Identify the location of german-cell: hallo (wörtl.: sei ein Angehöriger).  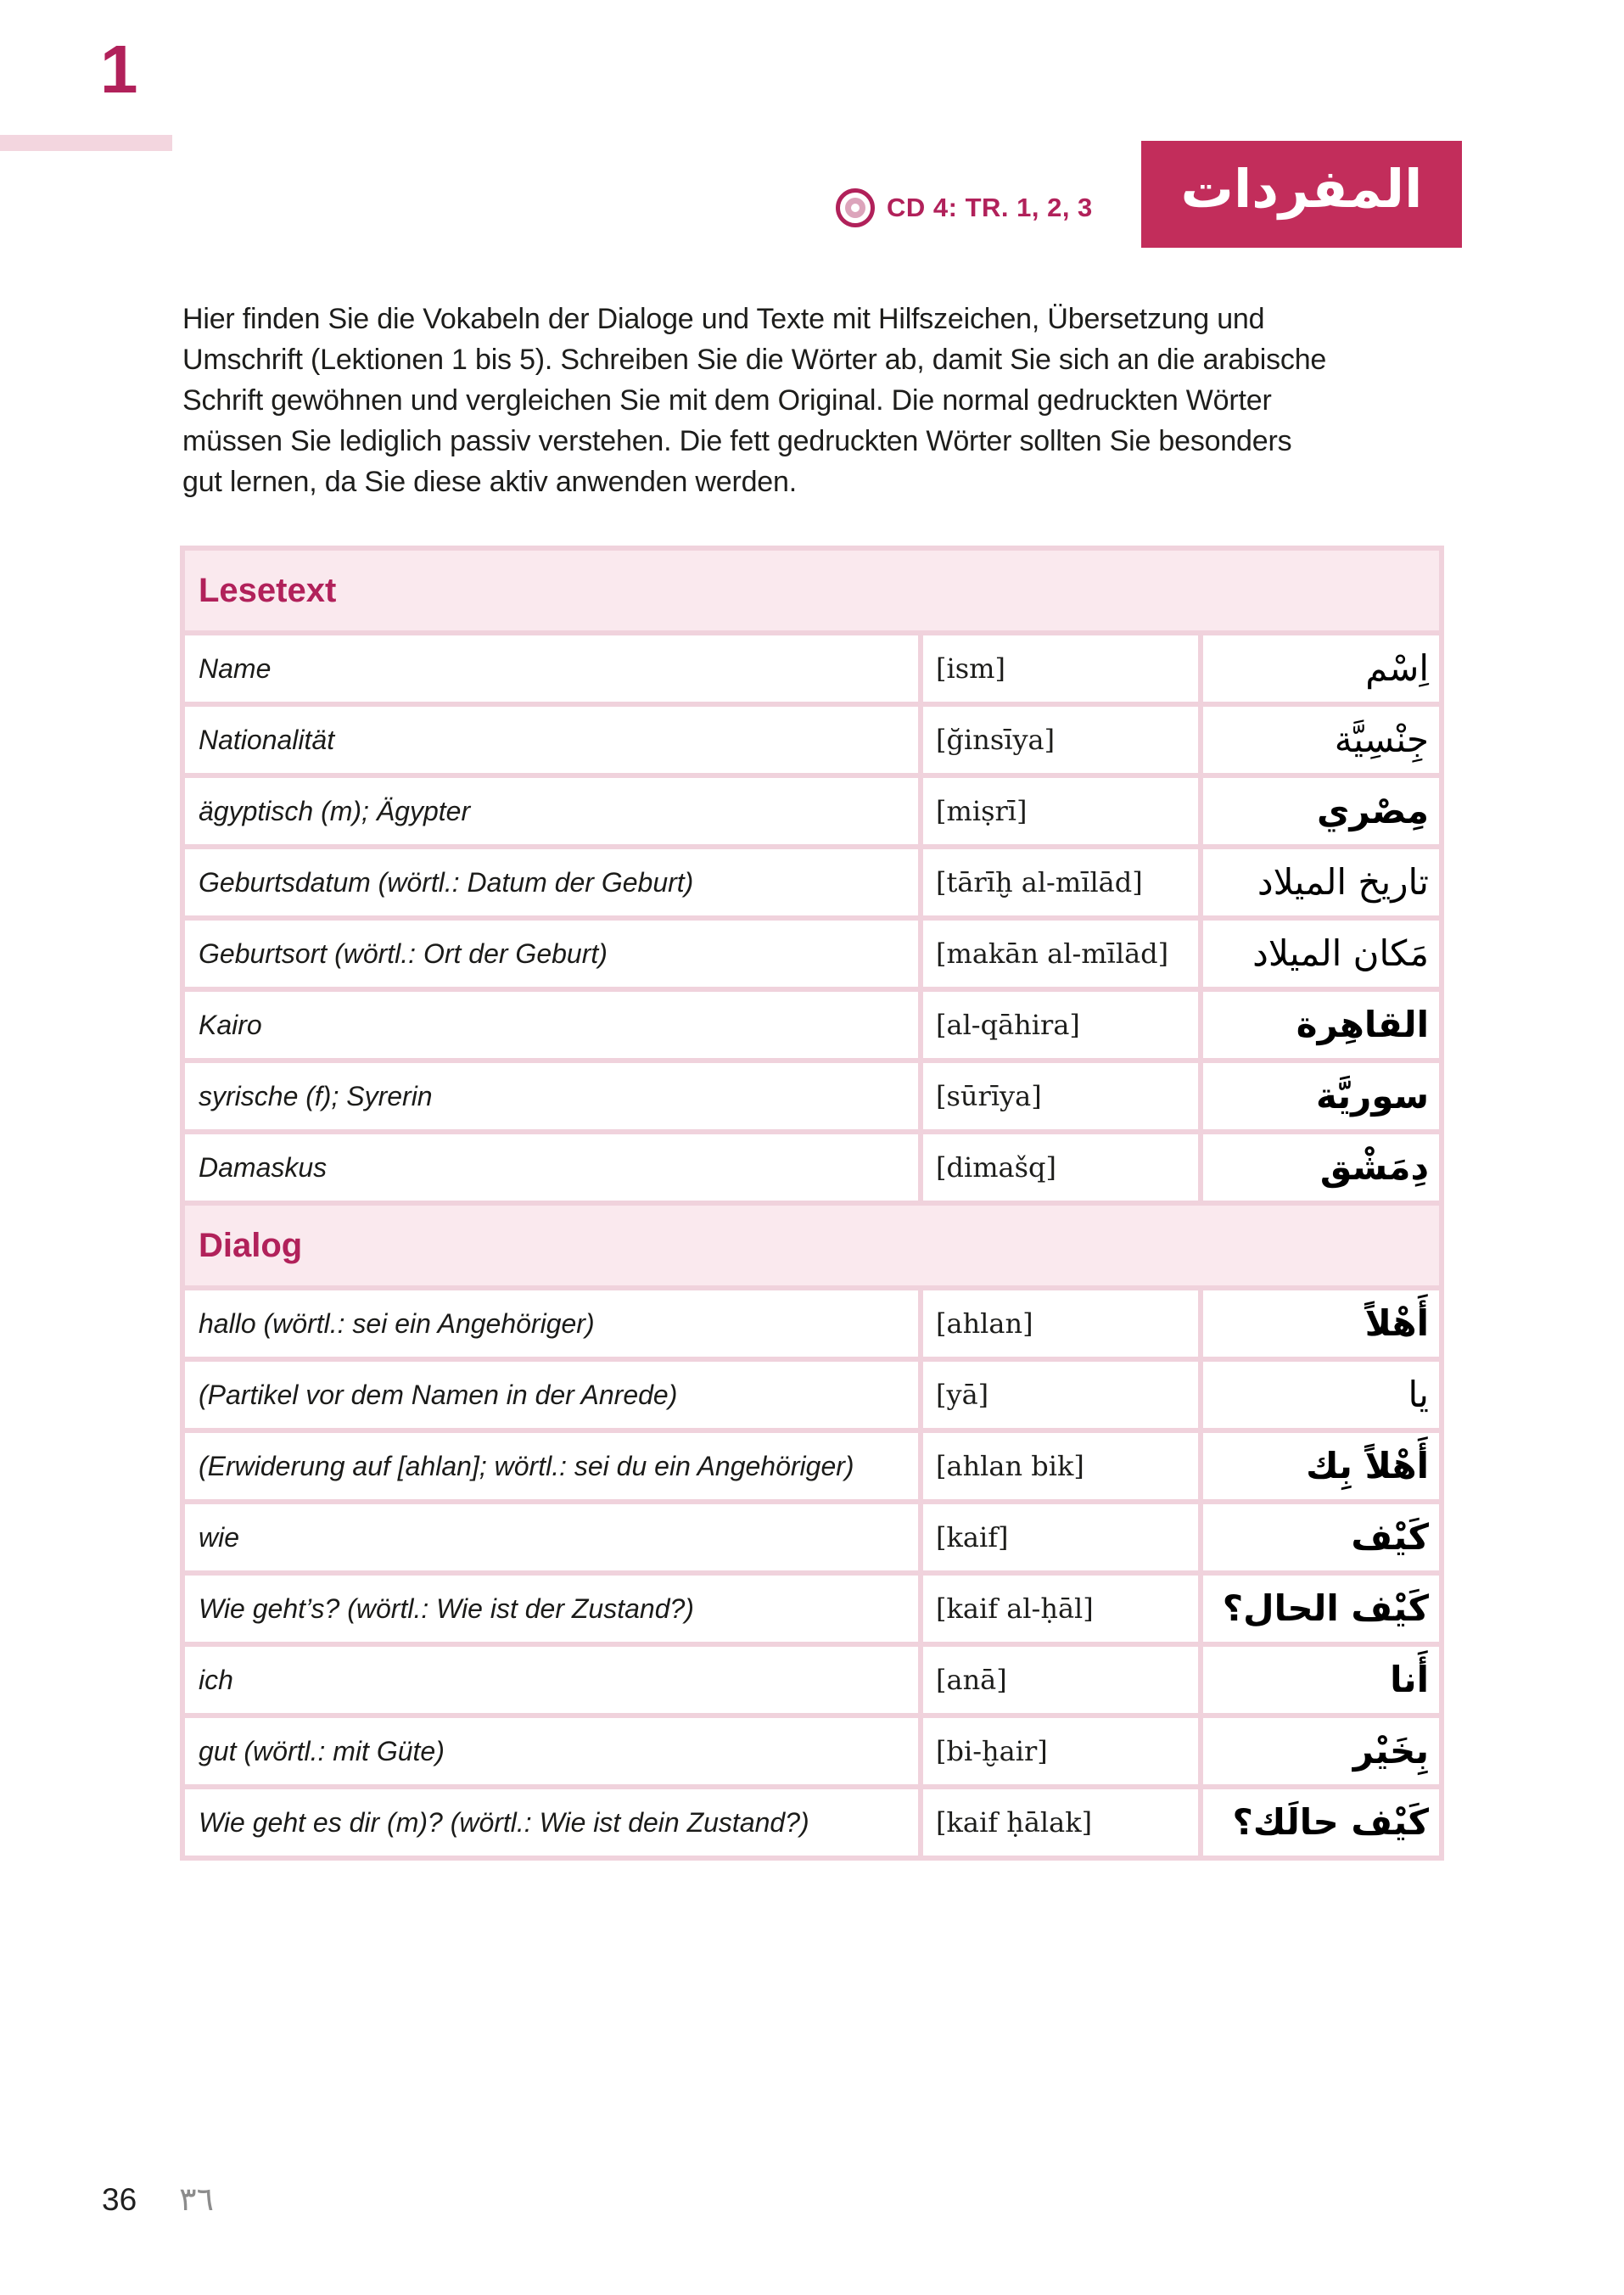
(551, 1323).